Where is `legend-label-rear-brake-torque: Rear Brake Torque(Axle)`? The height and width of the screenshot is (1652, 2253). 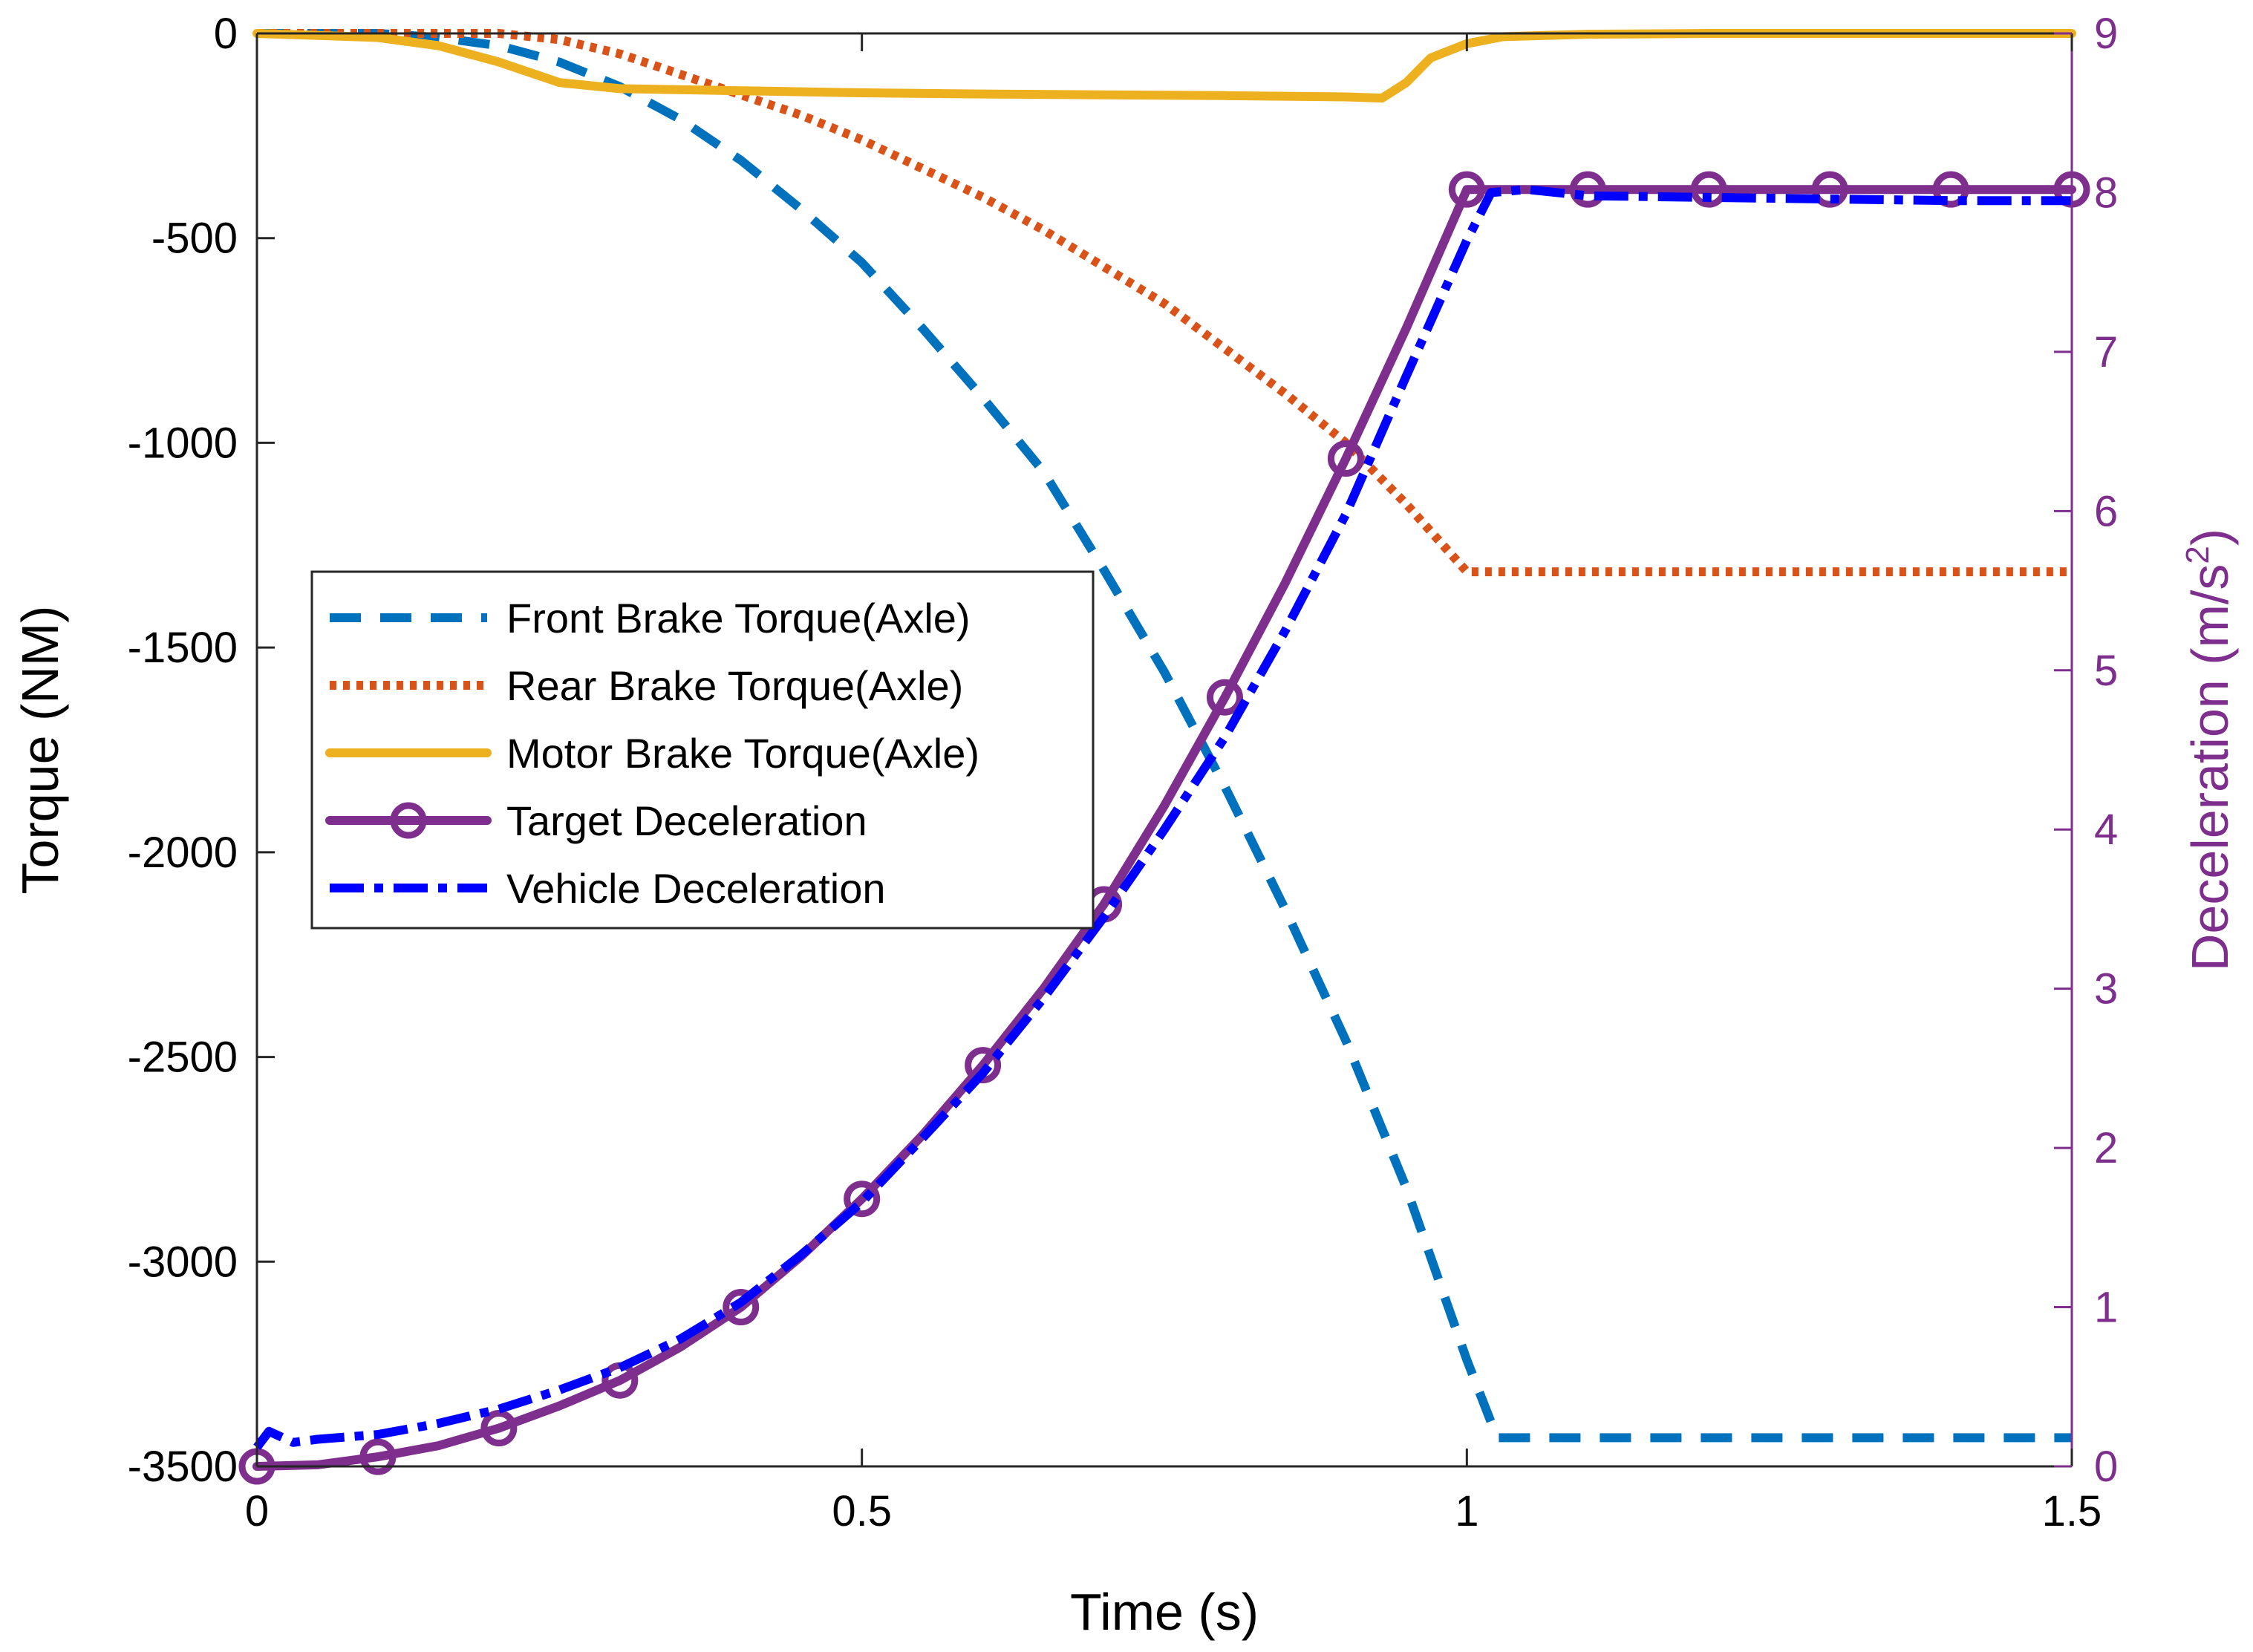
legend-label-rear-brake-torque: Rear Brake Torque(Axle) is located at coordinates (734, 685).